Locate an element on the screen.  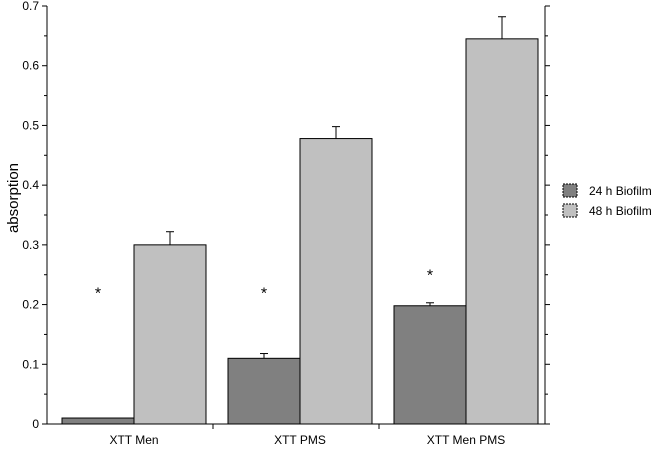
significance-marker-0: * is located at coordinates (98, 294).